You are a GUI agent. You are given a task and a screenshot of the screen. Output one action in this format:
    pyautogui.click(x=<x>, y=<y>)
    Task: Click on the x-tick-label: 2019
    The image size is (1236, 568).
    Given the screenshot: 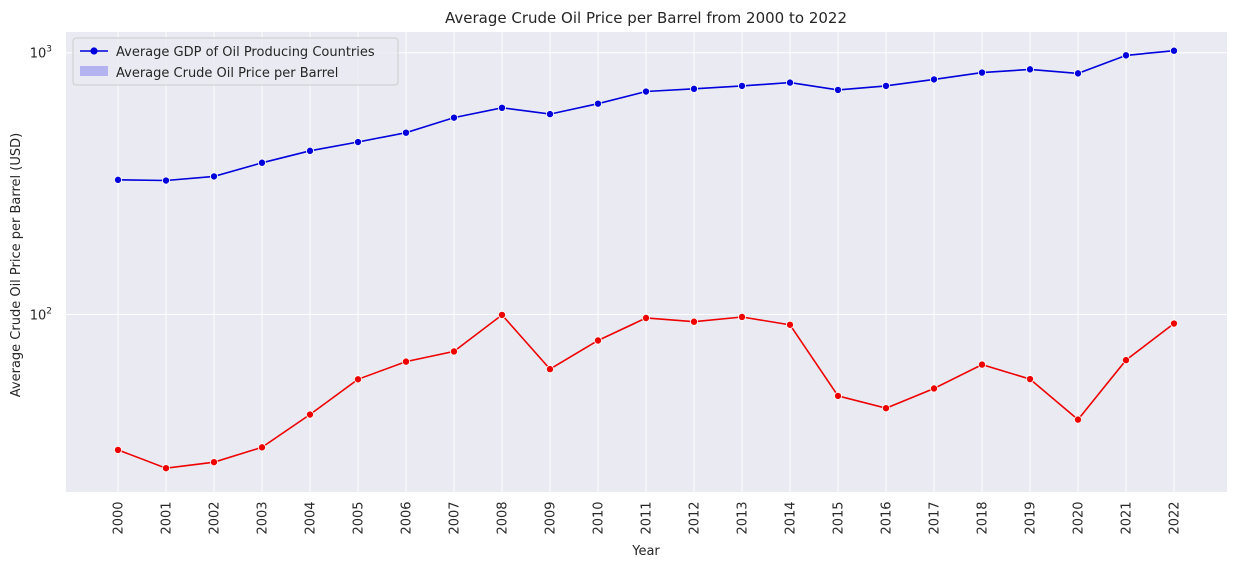 What is the action you would take?
    pyautogui.click(x=1031, y=517)
    